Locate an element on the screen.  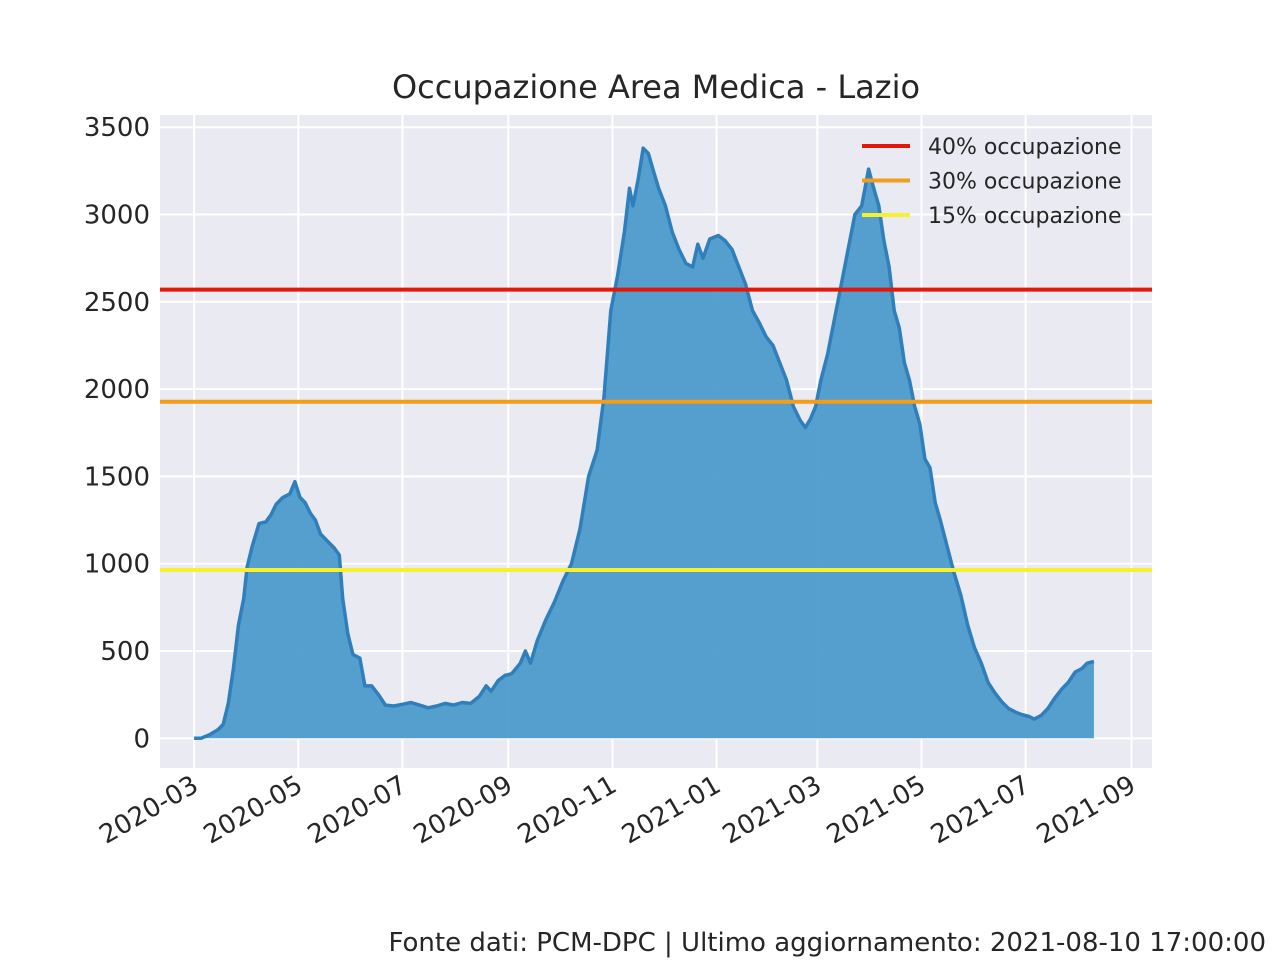
y-tick-label: 1500 is located at coordinates (117, 477).